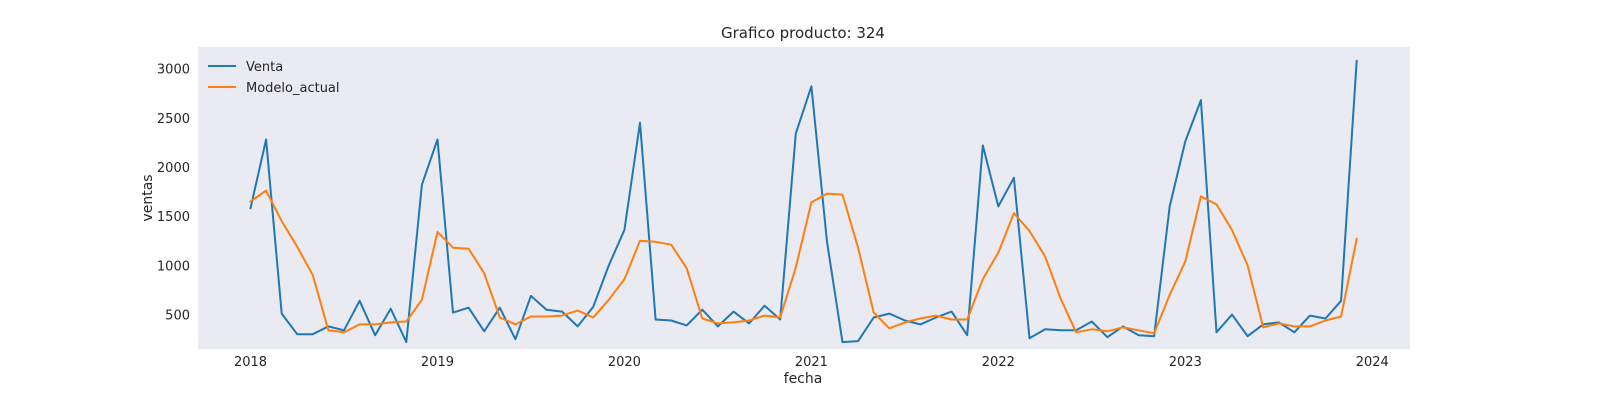 This screenshot has width=1600, height=400. Describe the element at coordinates (148, 197) in the screenshot. I see `y-axis-label: ventas` at that location.